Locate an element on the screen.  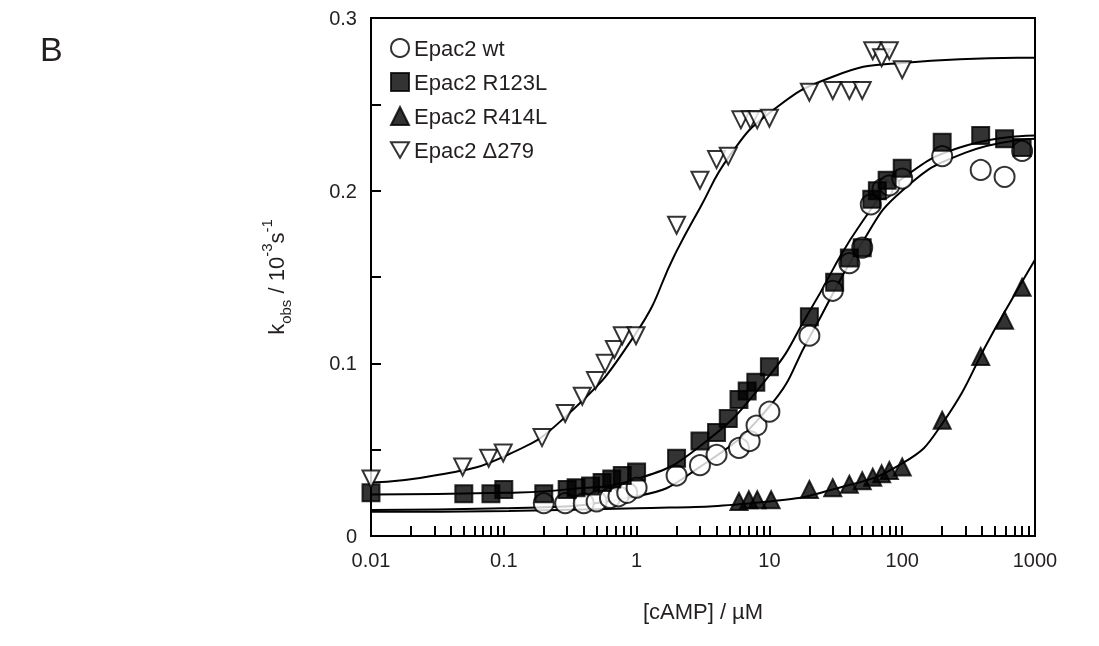
x-axis-title: [cAMP] / µM is located at coordinates (703, 611).